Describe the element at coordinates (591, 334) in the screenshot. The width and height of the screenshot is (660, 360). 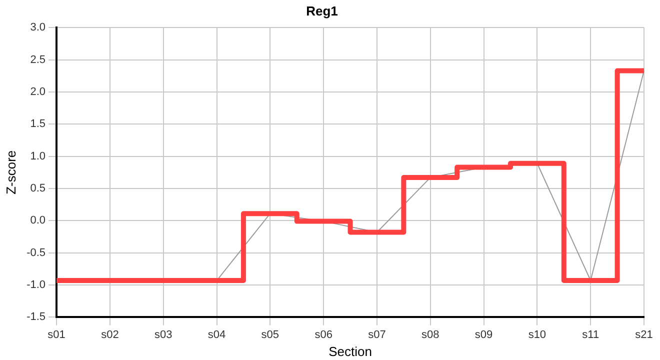
I see `x-tick-label: s11` at that location.